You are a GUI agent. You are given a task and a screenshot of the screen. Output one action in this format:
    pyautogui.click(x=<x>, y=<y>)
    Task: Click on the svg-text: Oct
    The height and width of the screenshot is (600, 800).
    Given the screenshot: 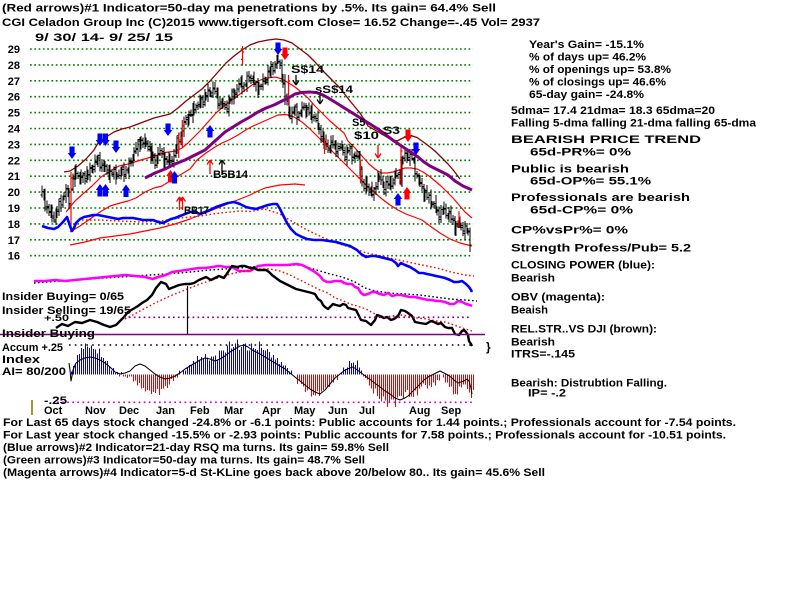 What is the action you would take?
    pyautogui.click(x=53, y=411)
    